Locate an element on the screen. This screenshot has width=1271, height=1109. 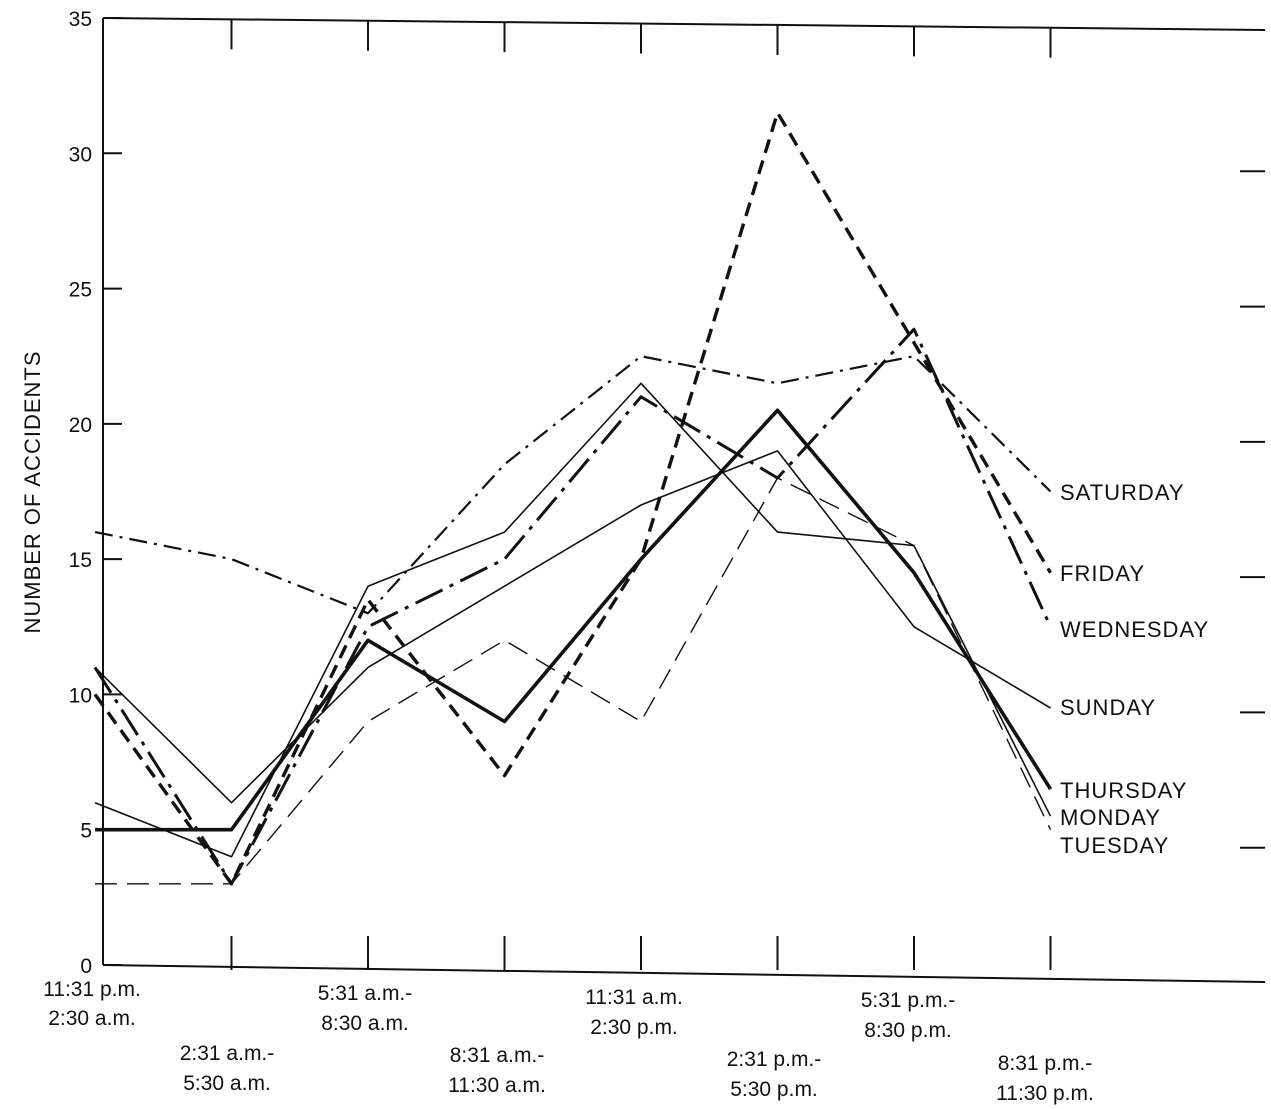
x-tick-label-7-0: 8:31 p.m.- is located at coordinates (1045, 1063).